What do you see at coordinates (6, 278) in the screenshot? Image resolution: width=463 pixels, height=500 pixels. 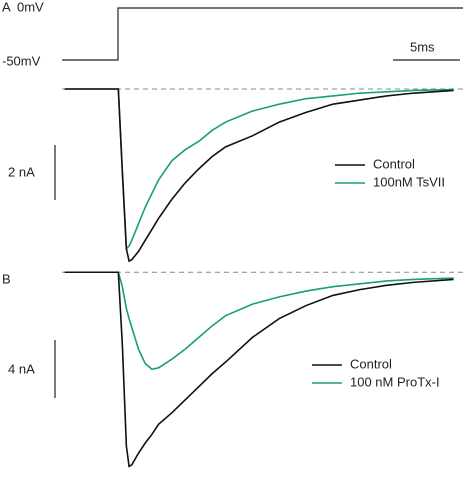 I see `panel-label: B` at bounding box center [6, 278].